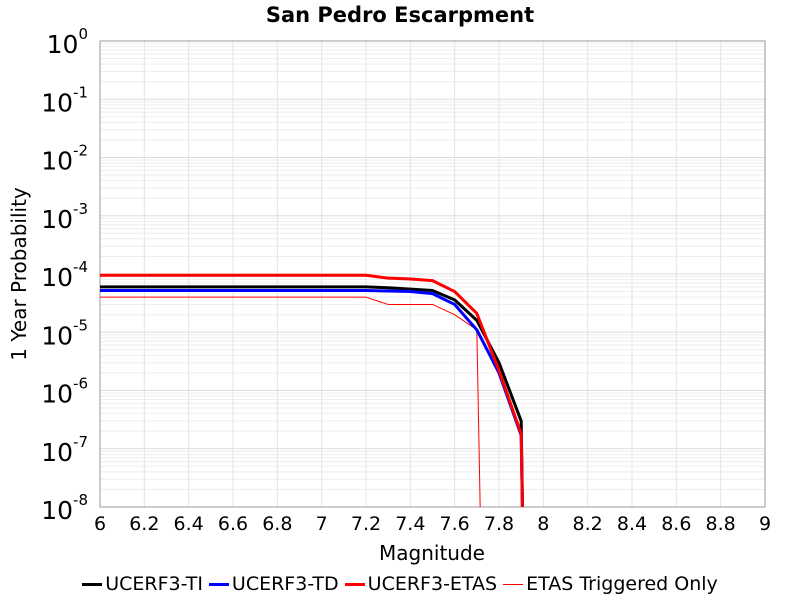  I want to click on x-tick-label: 8, so click(543, 524).